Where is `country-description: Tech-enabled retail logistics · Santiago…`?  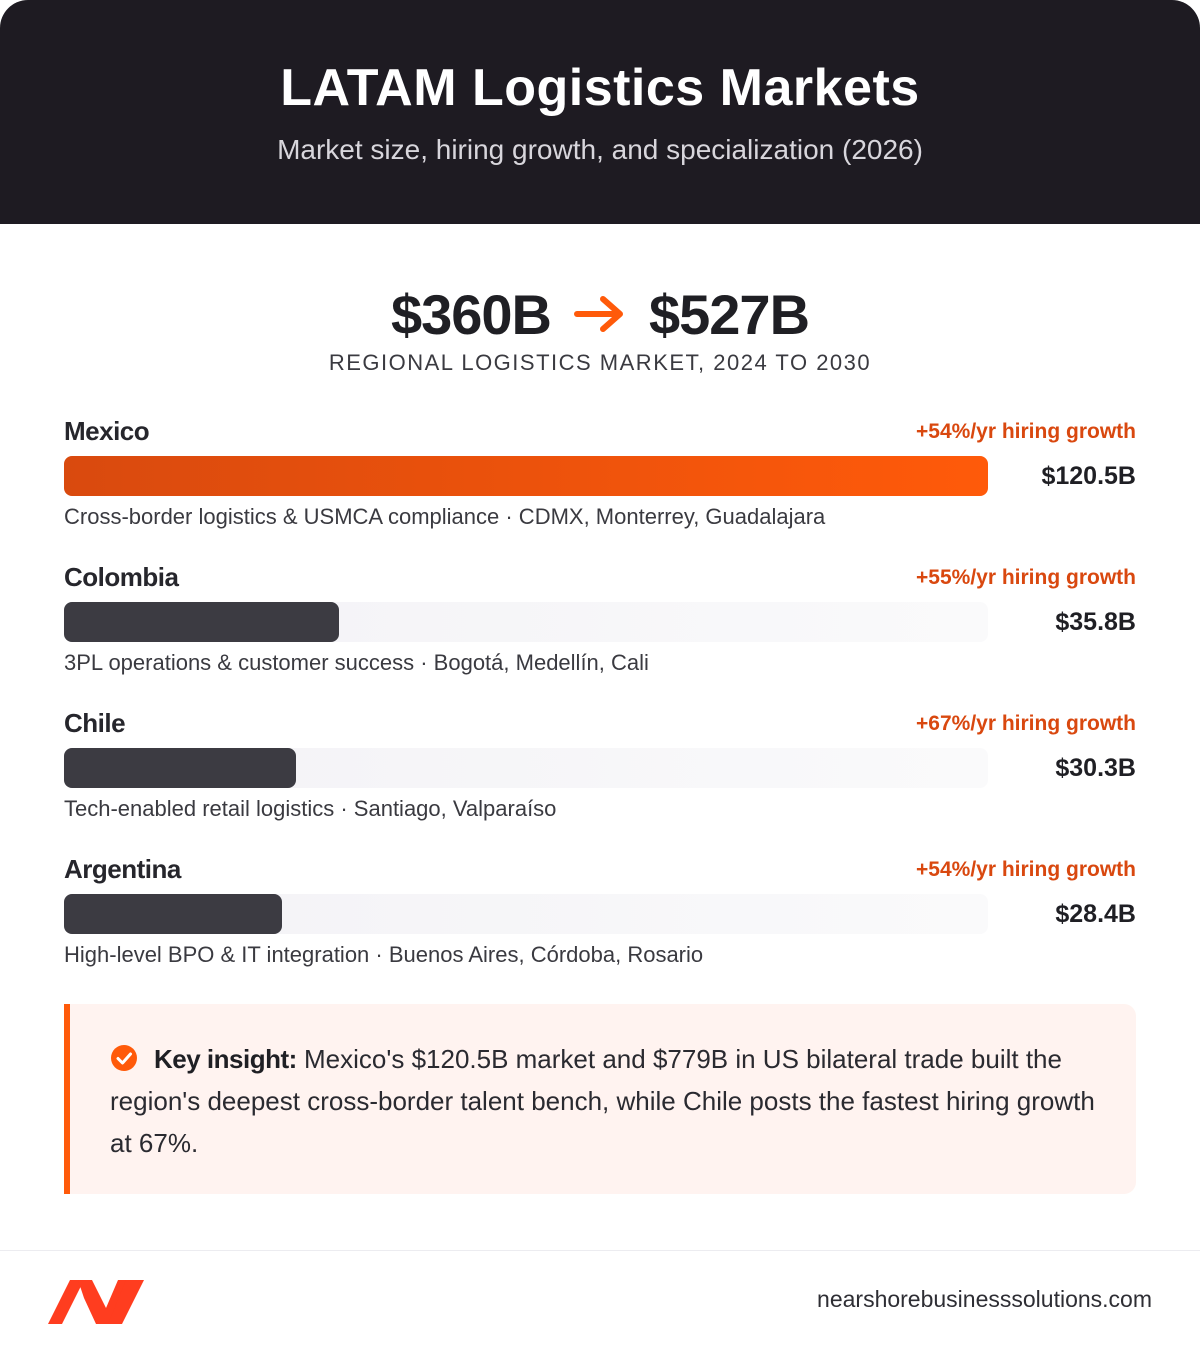 country-description: Tech-enabled retail logistics · Santiago… is located at coordinates (310, 808).